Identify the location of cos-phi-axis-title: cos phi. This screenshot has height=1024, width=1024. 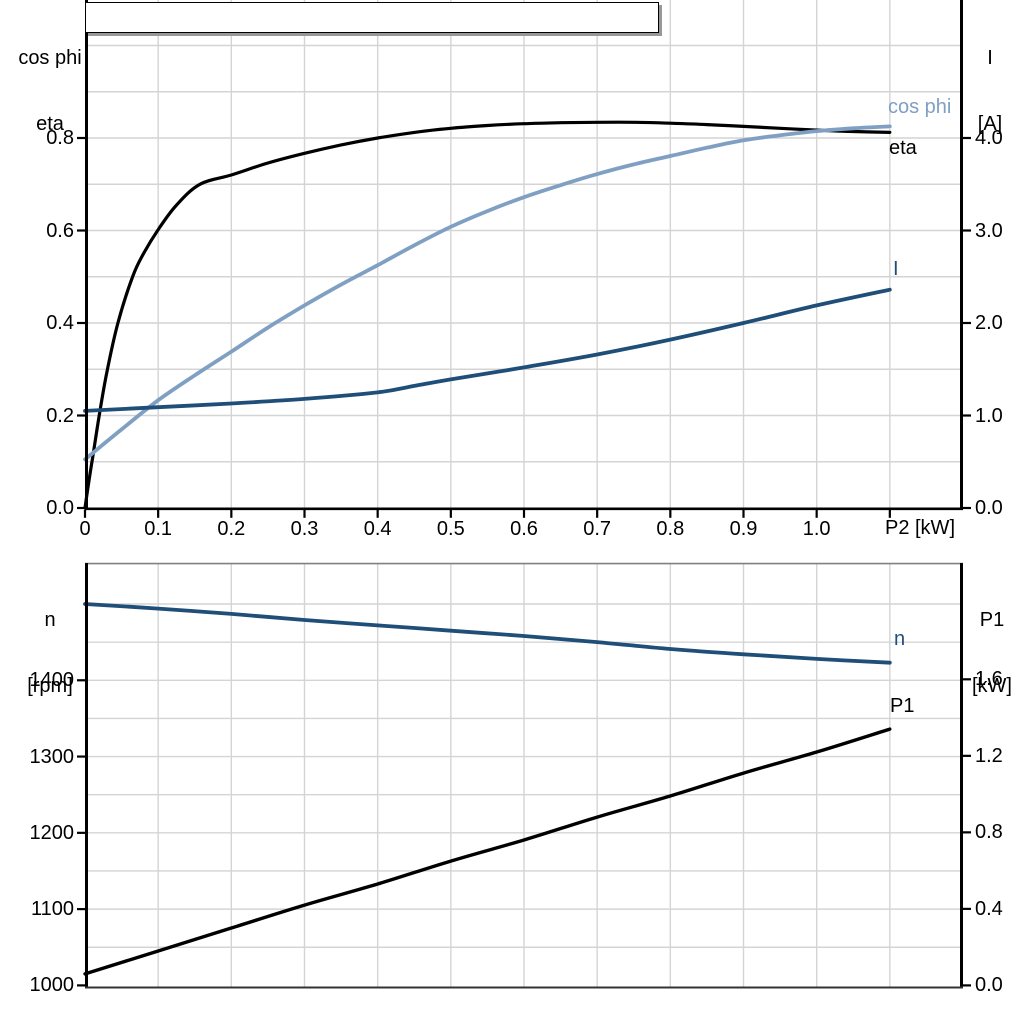
(50, 58).